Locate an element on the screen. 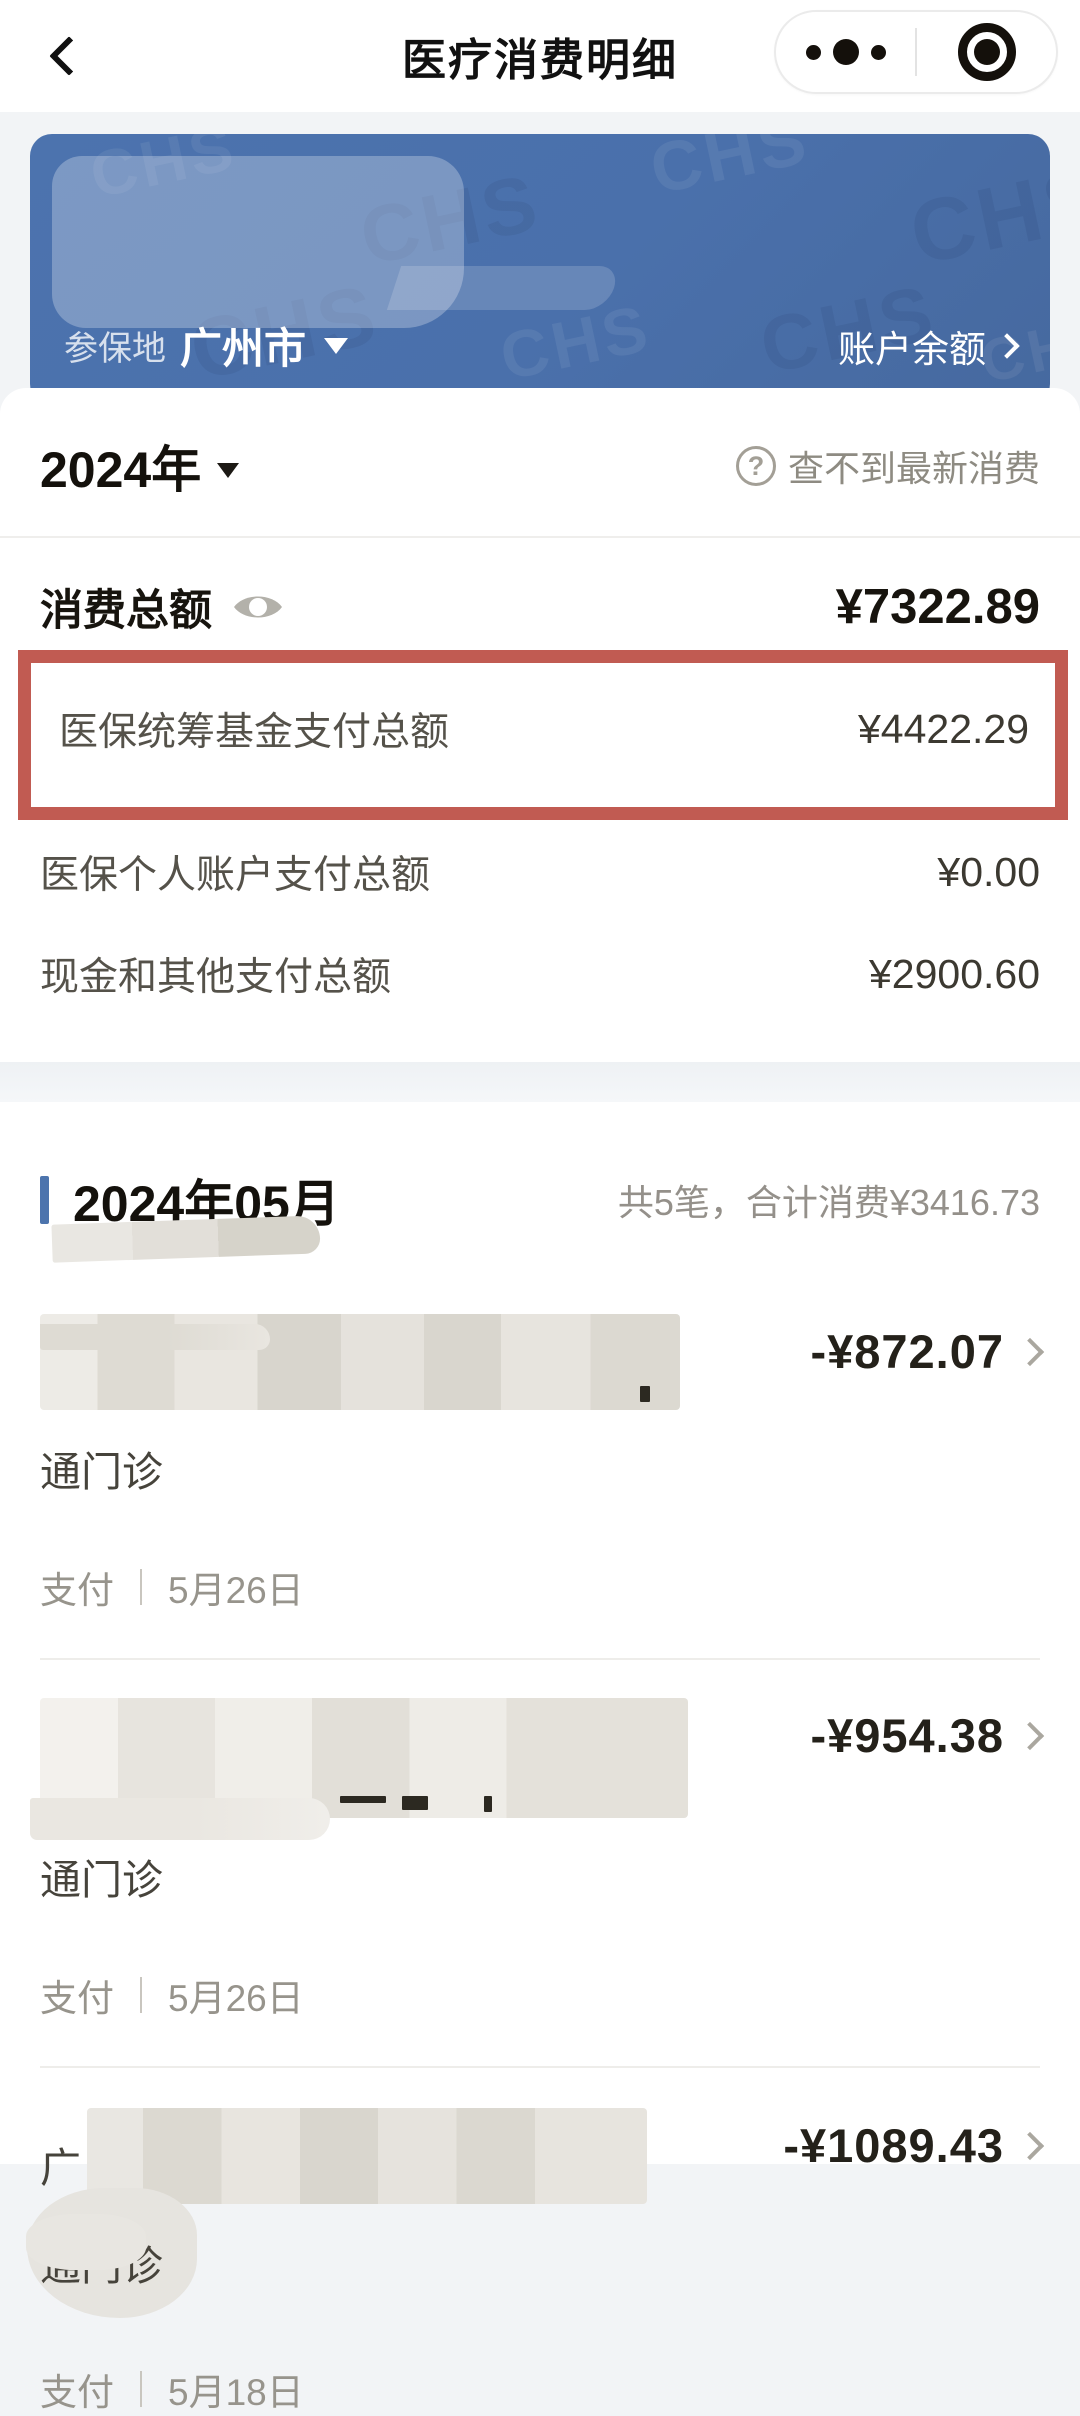 Image resolution: width=1080 pixels, height=2416 pixels. summary-row: 医保个人账户支付总额 ¥0.00 is located at coordinates (540, 863).